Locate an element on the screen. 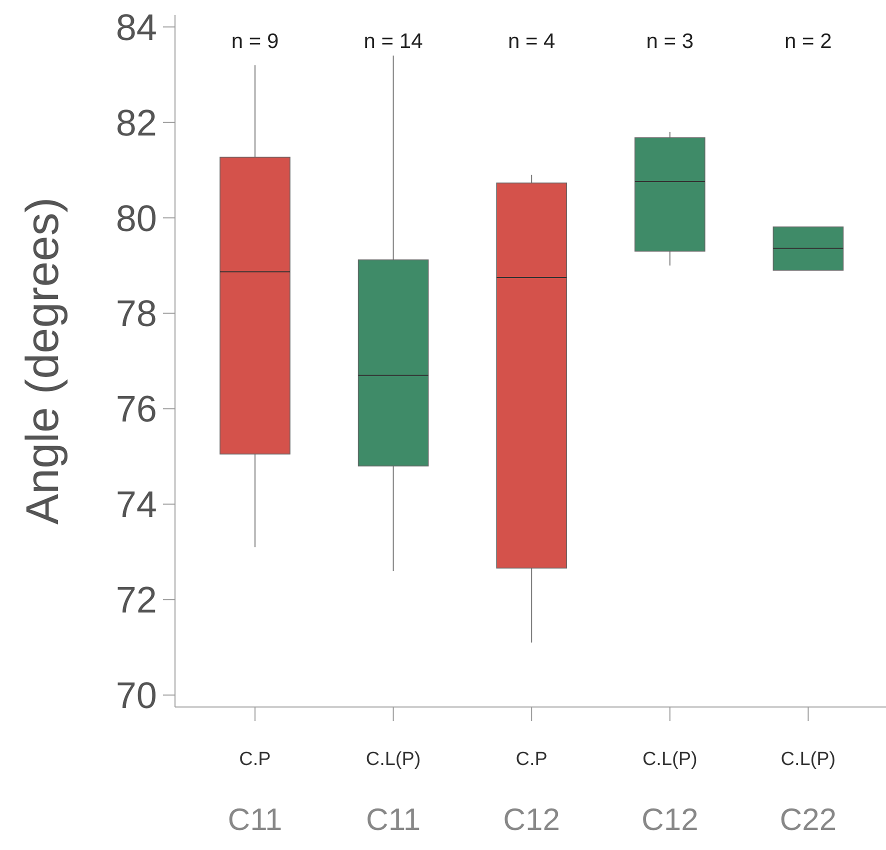  category-label: C.P C12 is located at coordinates (531, 793).